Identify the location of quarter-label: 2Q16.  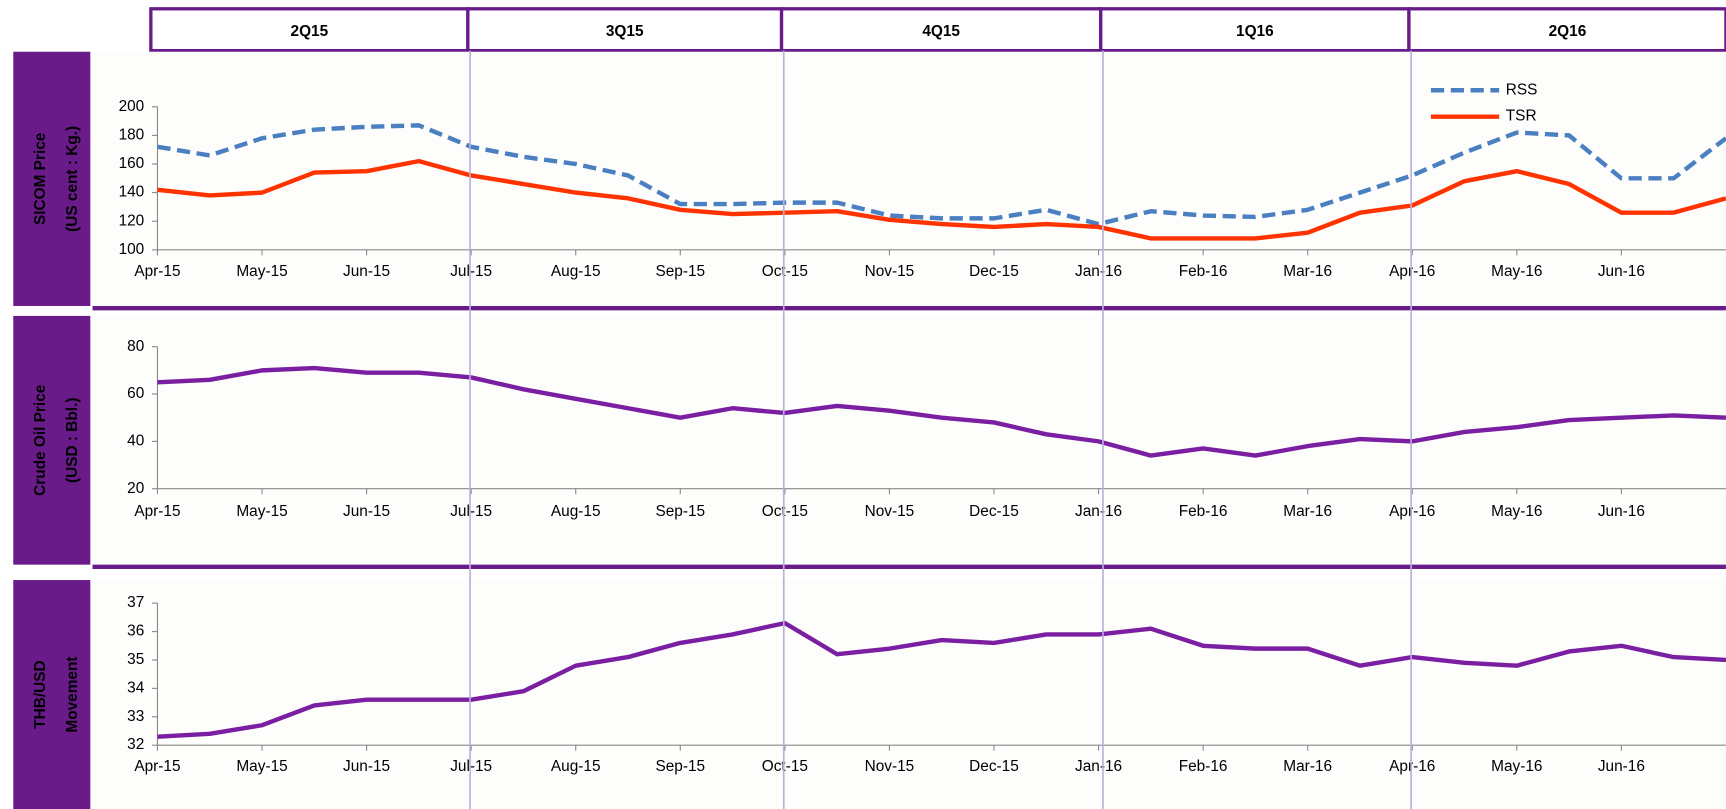
(1568, 31).